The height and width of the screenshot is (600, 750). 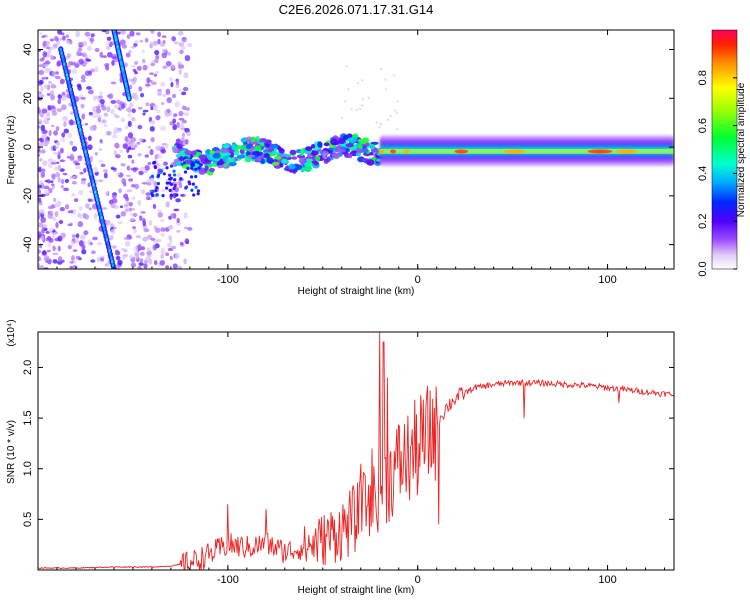 What do you see at coordinates (703, 221) in the screenshot?
I see `colorbar-tick-label: 0.2` at bounding box center [703, 221].